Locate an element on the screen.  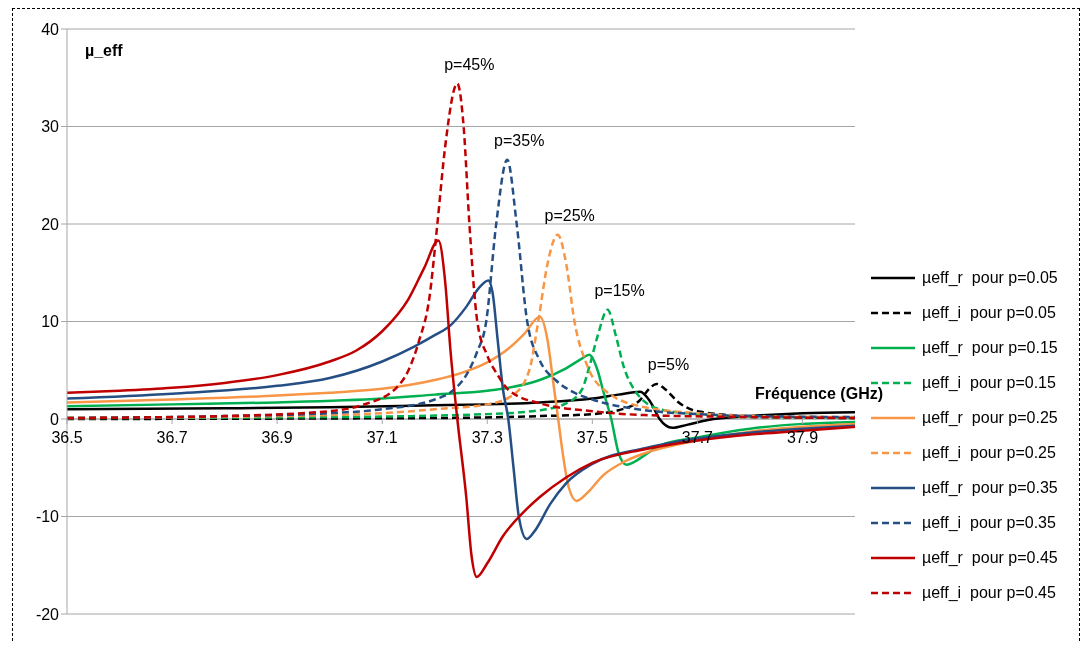
annotation: p=45% is located at coordinates (469, 64).